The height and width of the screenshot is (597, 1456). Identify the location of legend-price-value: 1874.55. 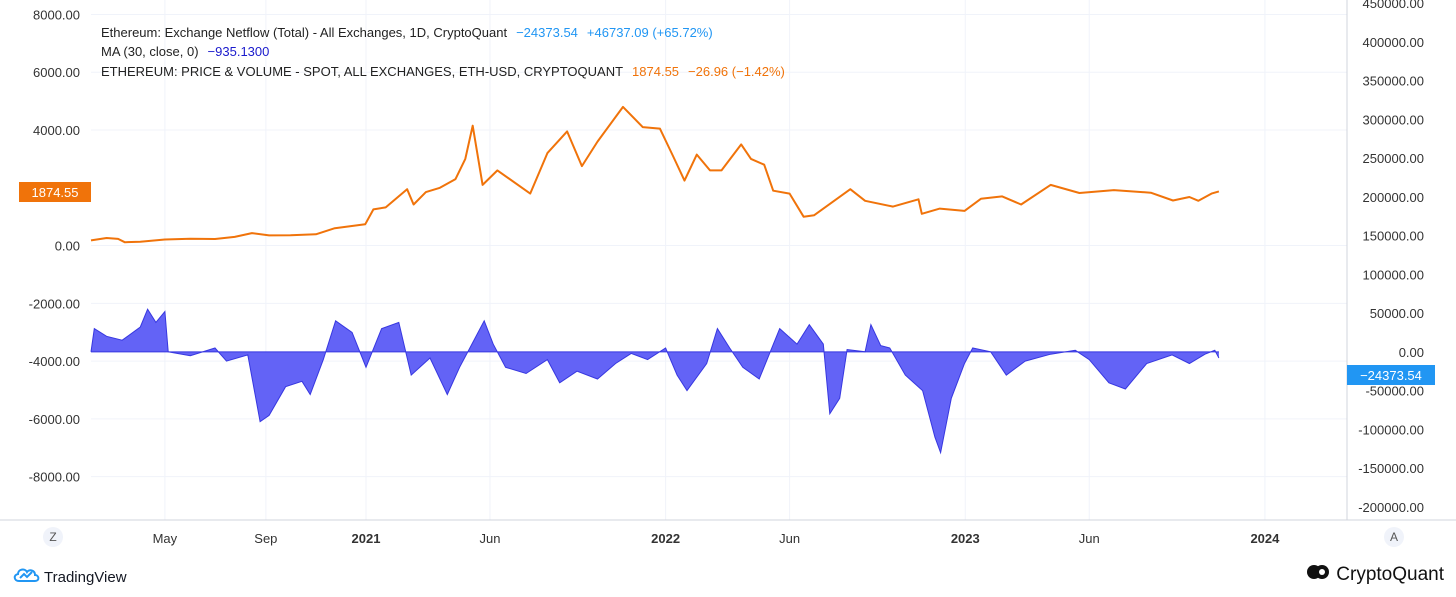
(655, 71).